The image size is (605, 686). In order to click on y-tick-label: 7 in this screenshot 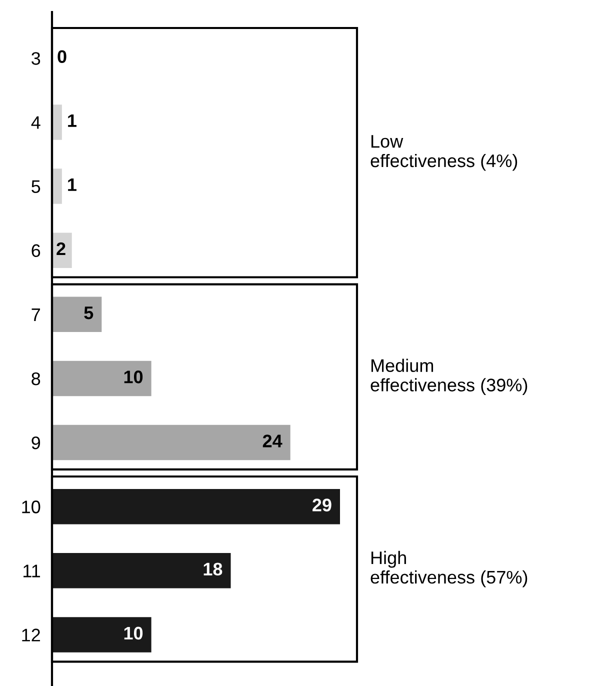, I will do `click(36, 314)`.